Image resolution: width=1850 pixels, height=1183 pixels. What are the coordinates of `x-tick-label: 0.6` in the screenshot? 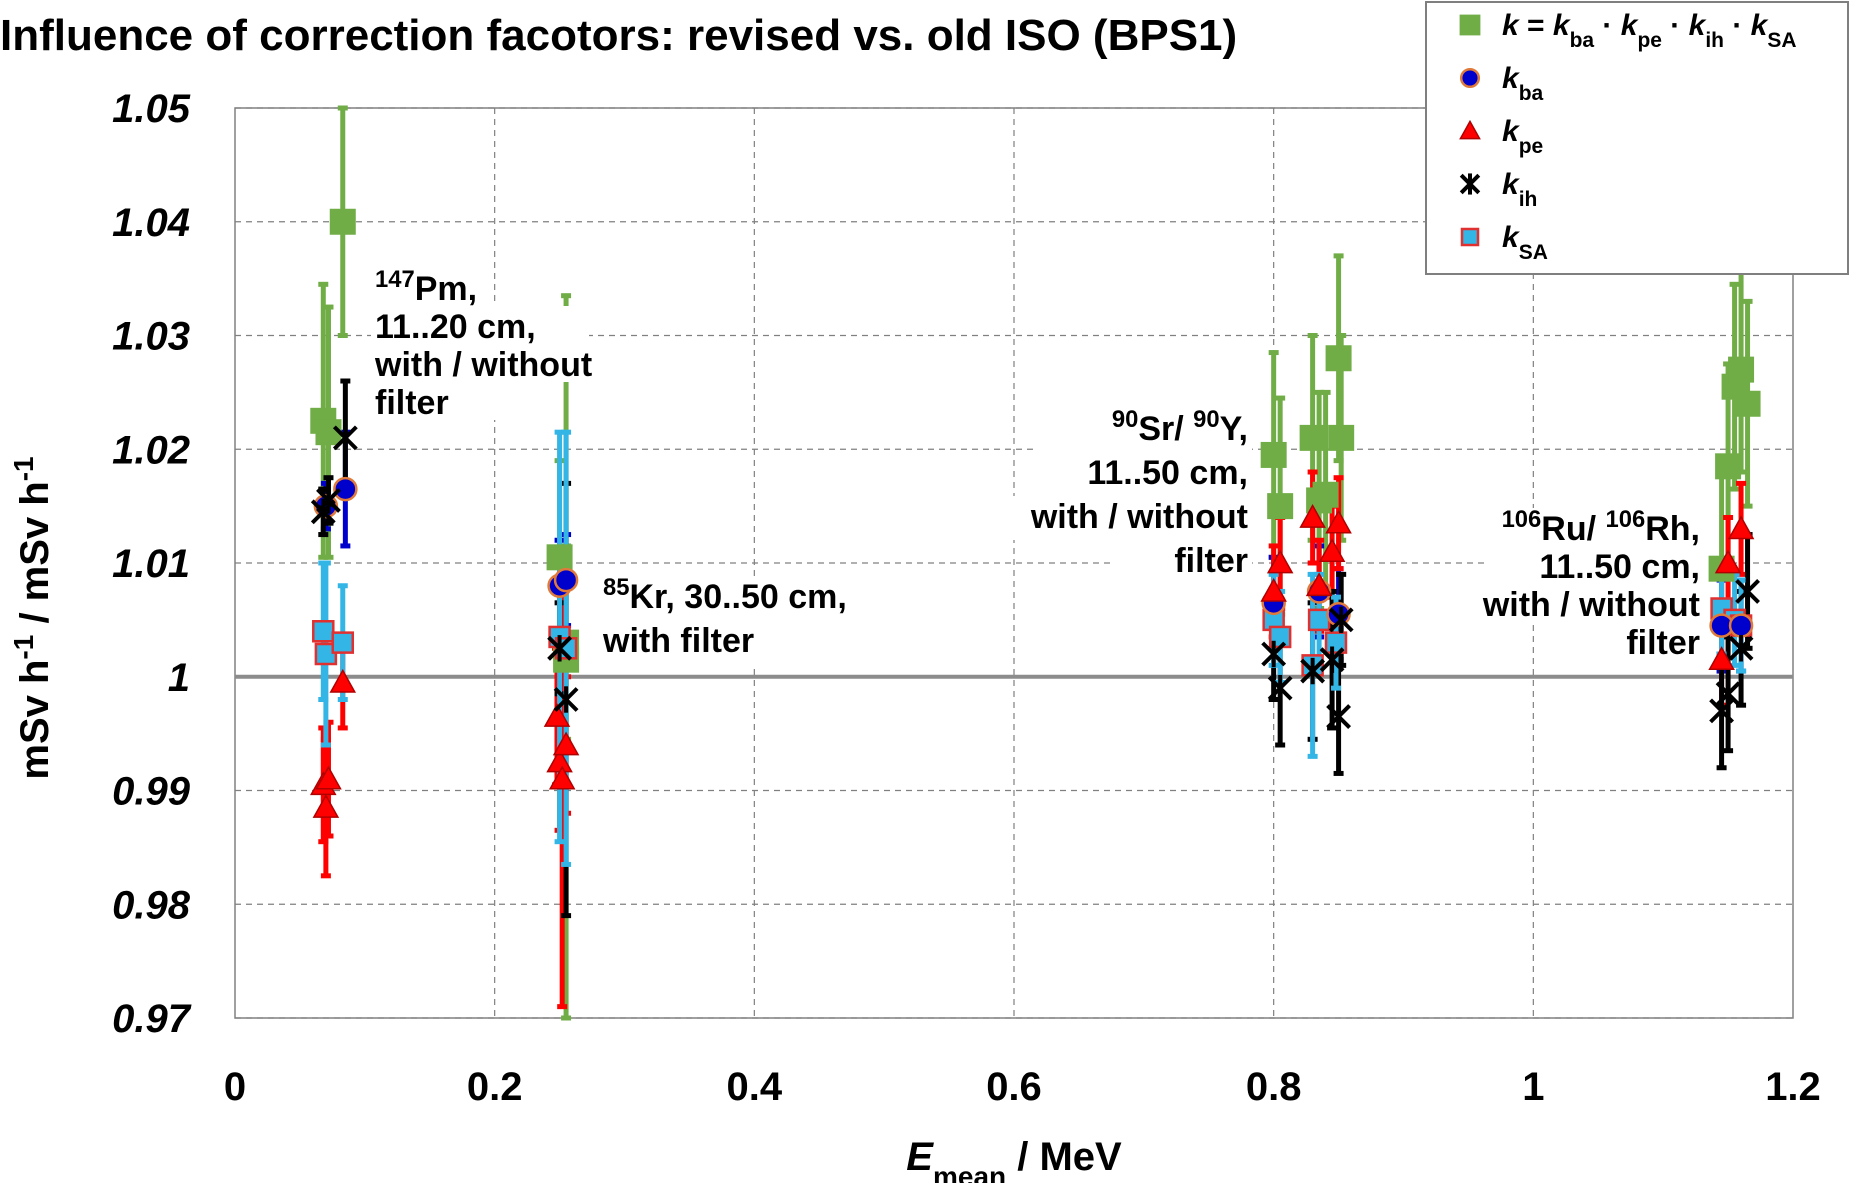 It's located at (1014, 1087).